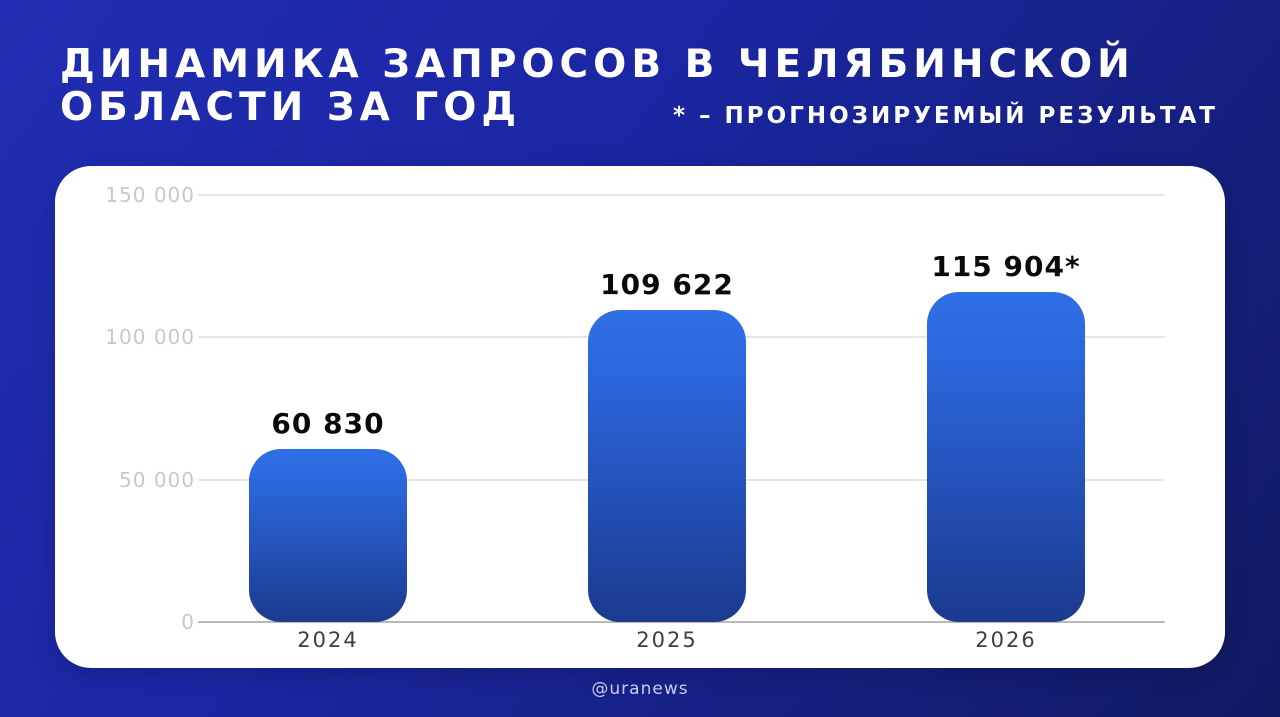 Image resolution: width=1280 pixels, height=717 pixels. Describe the element at coordinates (150, 195) in the screenshot. I see `y-axis-tick-150000: 150 000` at that location.